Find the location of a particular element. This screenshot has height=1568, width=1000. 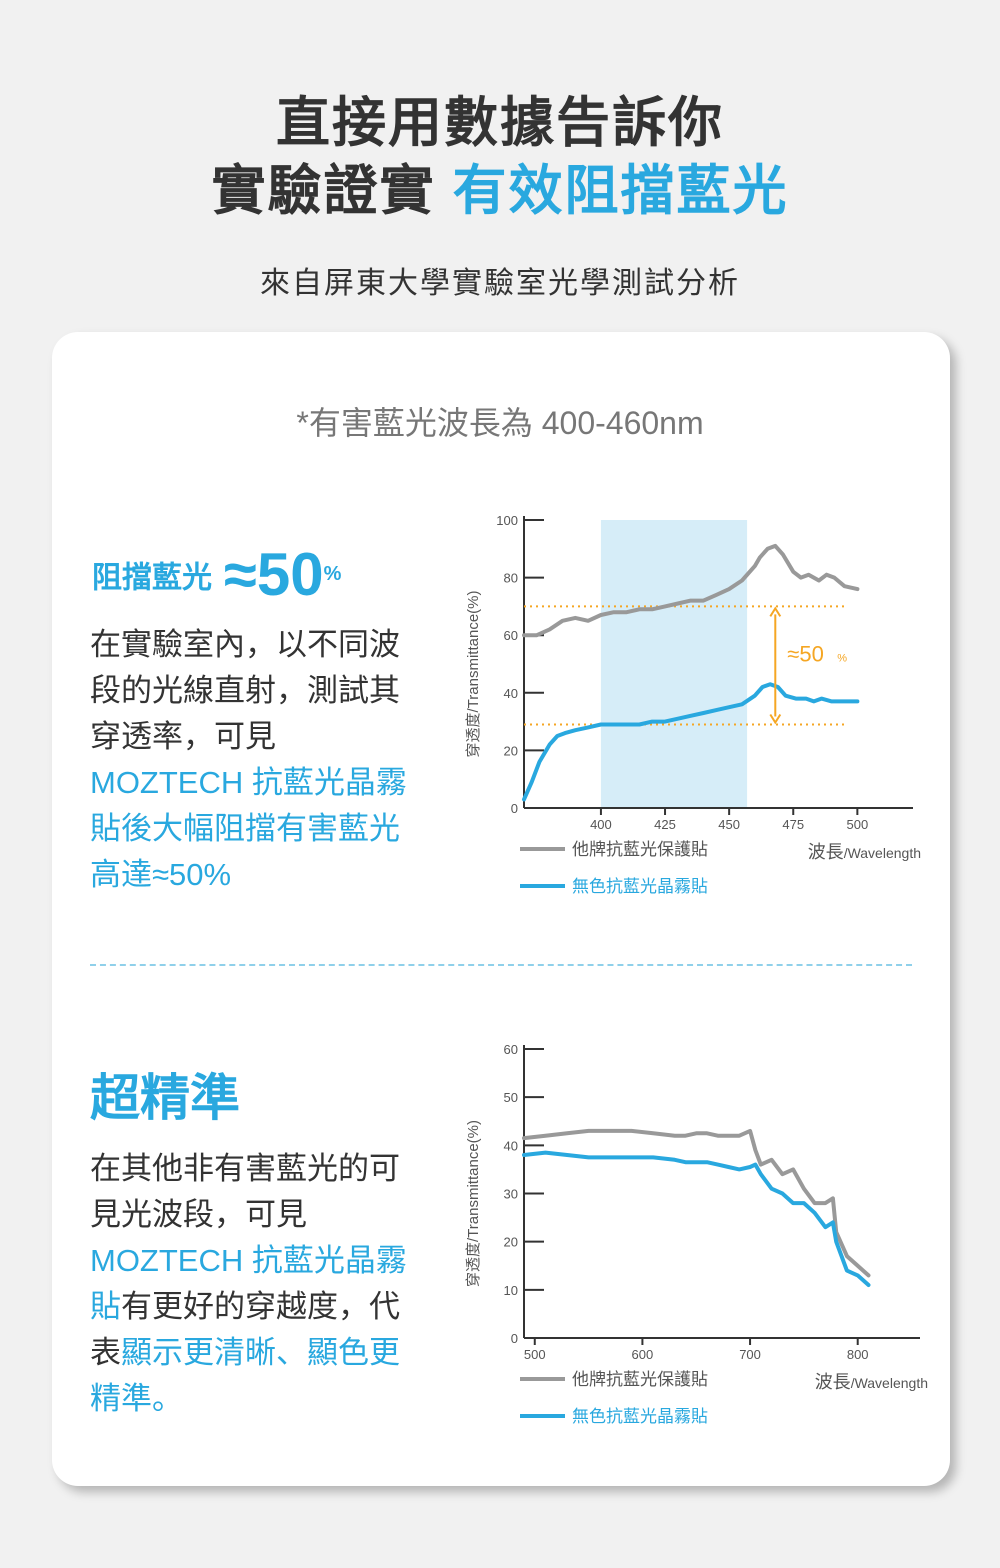

x-tick-label: 700 is located at coordinates (750, 1354).